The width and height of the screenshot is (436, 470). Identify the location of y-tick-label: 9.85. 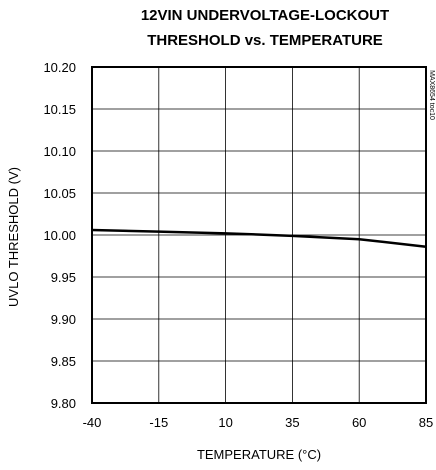
(63, 361).